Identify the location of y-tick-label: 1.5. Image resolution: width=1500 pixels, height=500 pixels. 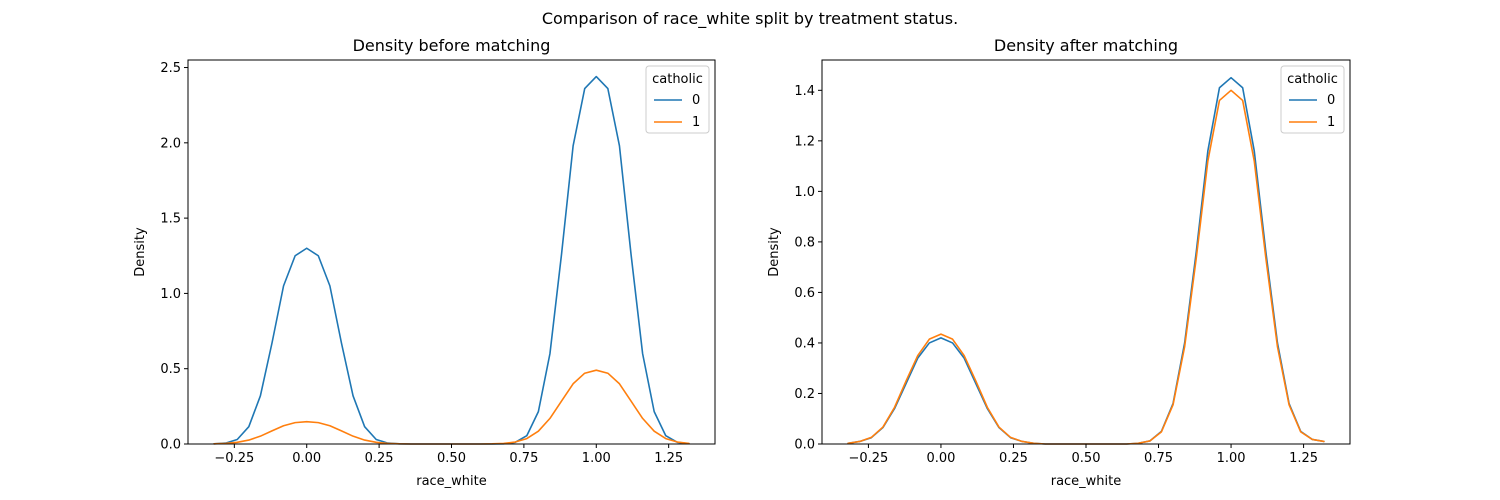
(170, 219).